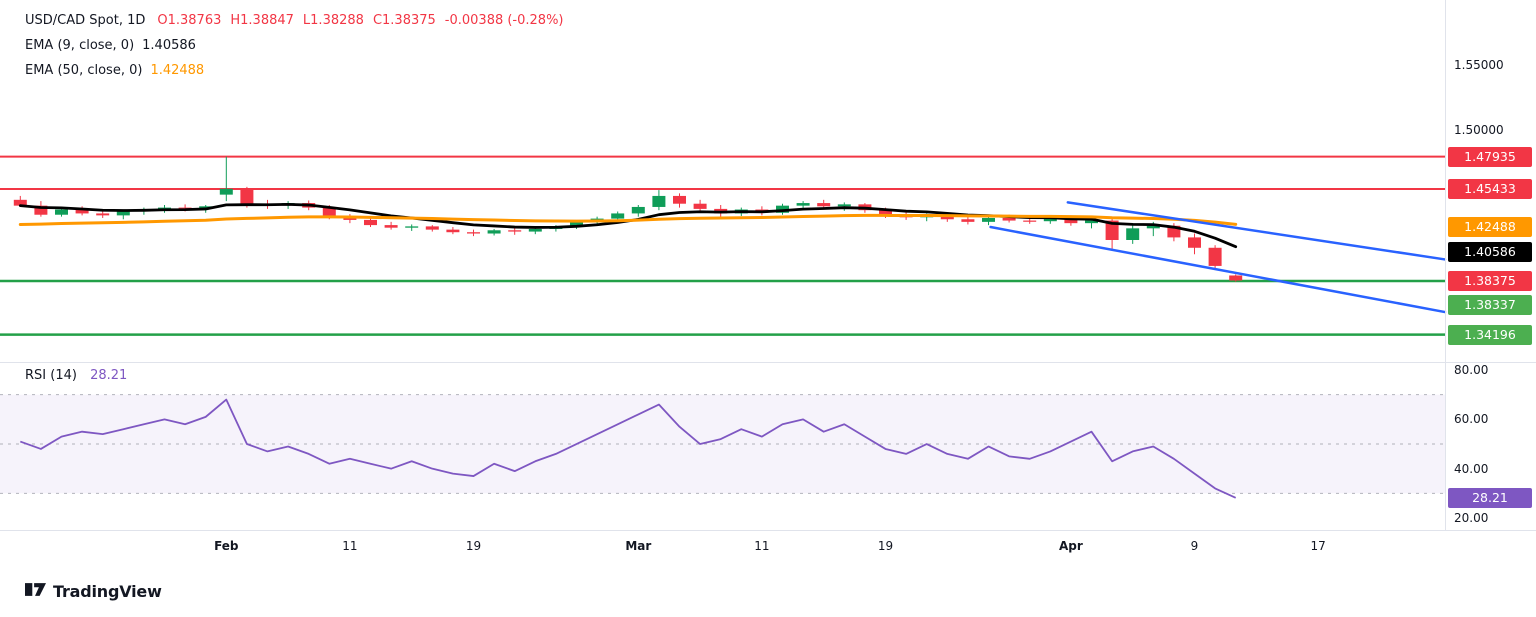 The image size is (1536, 617). I want to click on rsi-value: 28.21, so click(109, 375).